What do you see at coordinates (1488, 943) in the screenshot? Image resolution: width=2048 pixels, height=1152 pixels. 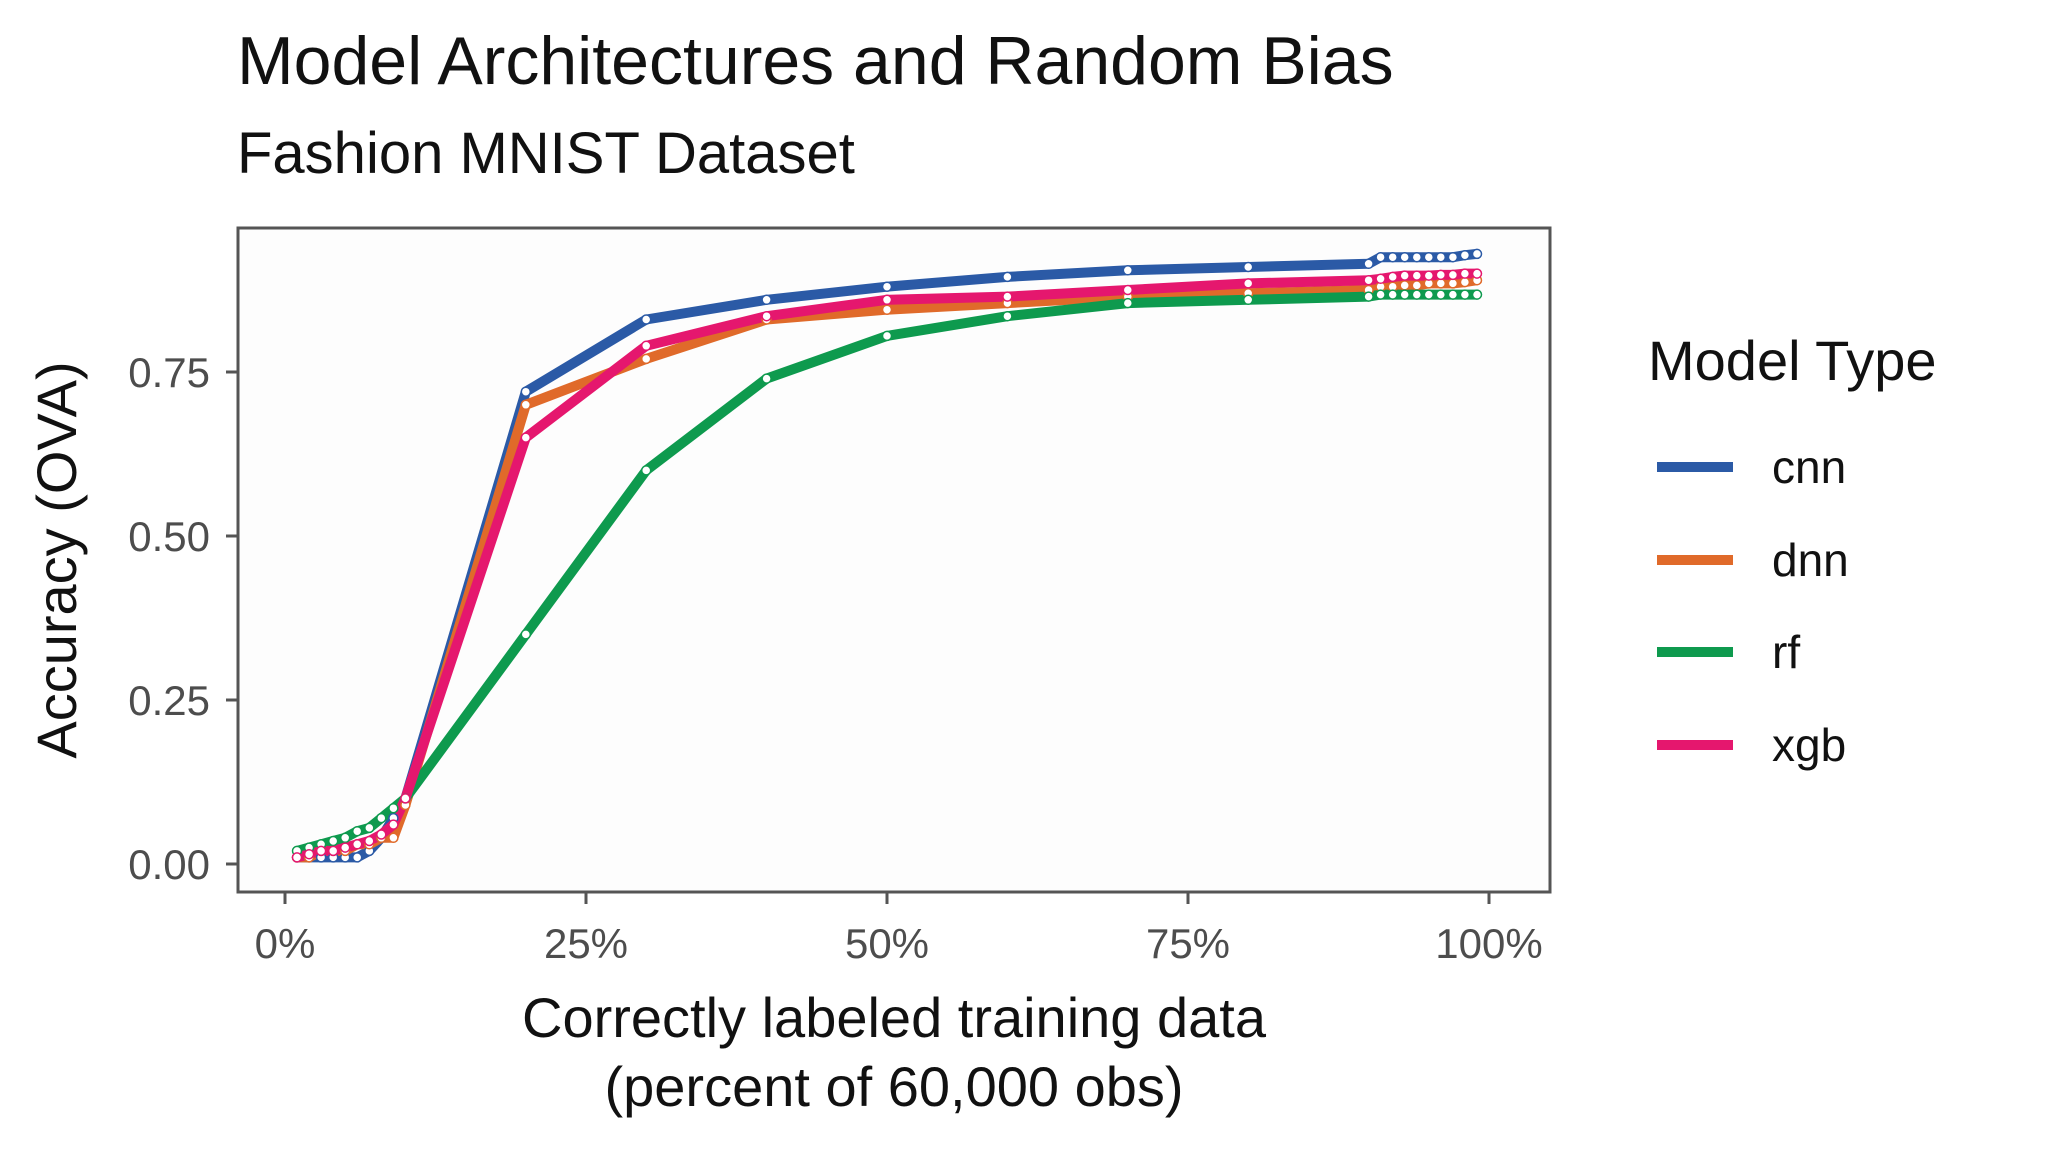 I see `x-tick-label: 100%` at bounding box center [1488, 943].